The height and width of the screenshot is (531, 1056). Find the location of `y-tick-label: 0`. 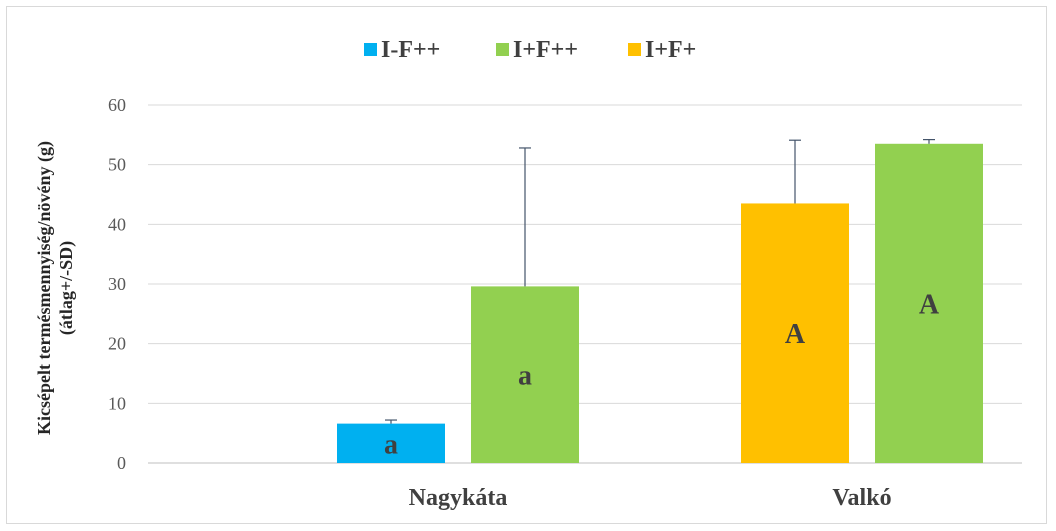

y-tick-label: 0 is located at coordinates (121, 463).